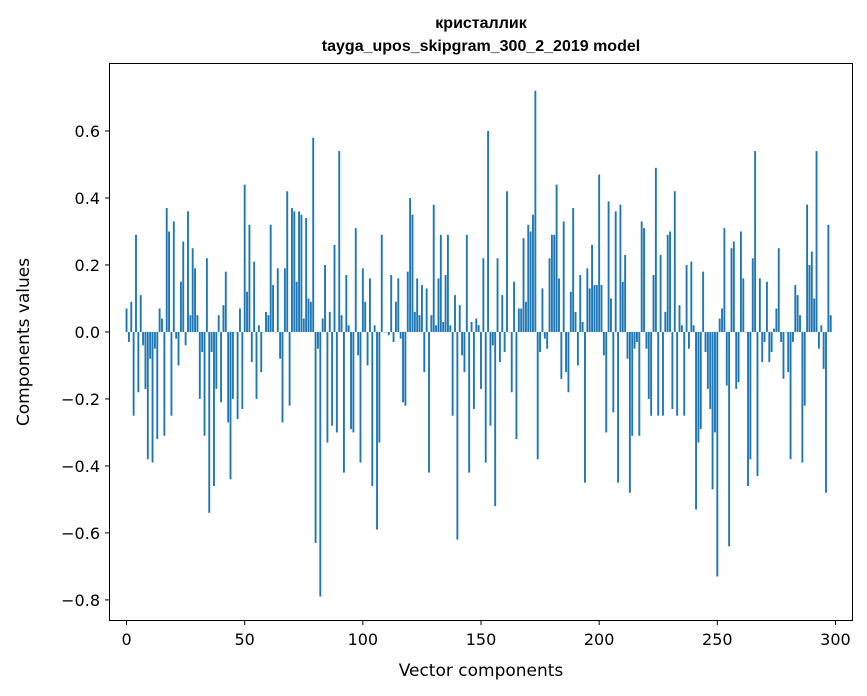 The image size is (867, 696). I want to click on x-tick-label: 200, so click(599, 639).